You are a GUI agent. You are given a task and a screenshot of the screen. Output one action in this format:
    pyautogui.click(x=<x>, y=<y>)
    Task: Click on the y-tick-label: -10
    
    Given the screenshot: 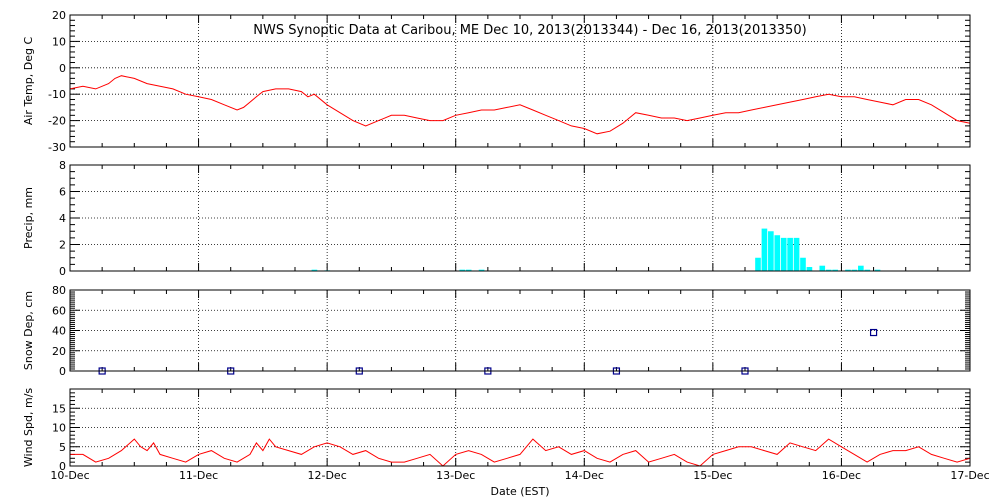 What is the action you would take?
    pyautogui.click(x=57, y=94)
    